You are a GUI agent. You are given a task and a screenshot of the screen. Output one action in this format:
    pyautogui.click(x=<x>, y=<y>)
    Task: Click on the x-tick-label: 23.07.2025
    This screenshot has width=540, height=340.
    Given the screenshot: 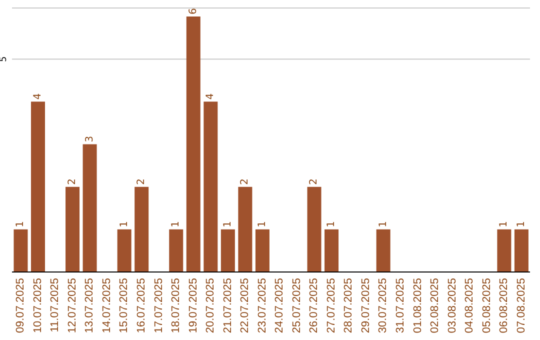 What is the action you would take?
    pyautogui.click(x=262, y=306)
    